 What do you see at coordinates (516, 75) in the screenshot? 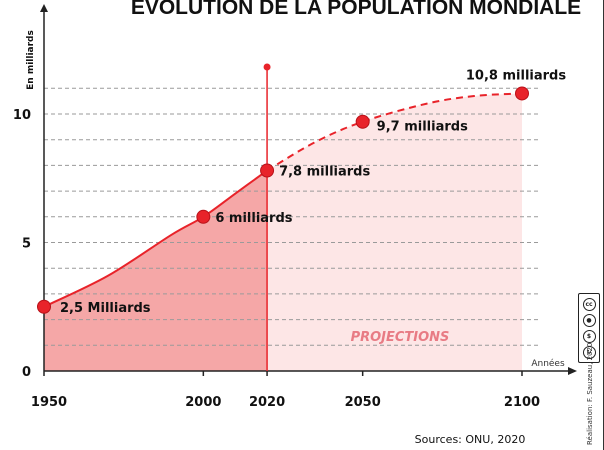
I see `data-label: 10,8 milliards` at bounding box center [516, 75].